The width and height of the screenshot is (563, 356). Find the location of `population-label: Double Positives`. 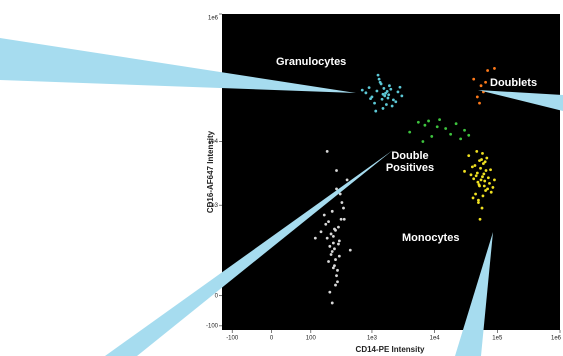

population-label: Double Positives is located at coordinates (410, 162).